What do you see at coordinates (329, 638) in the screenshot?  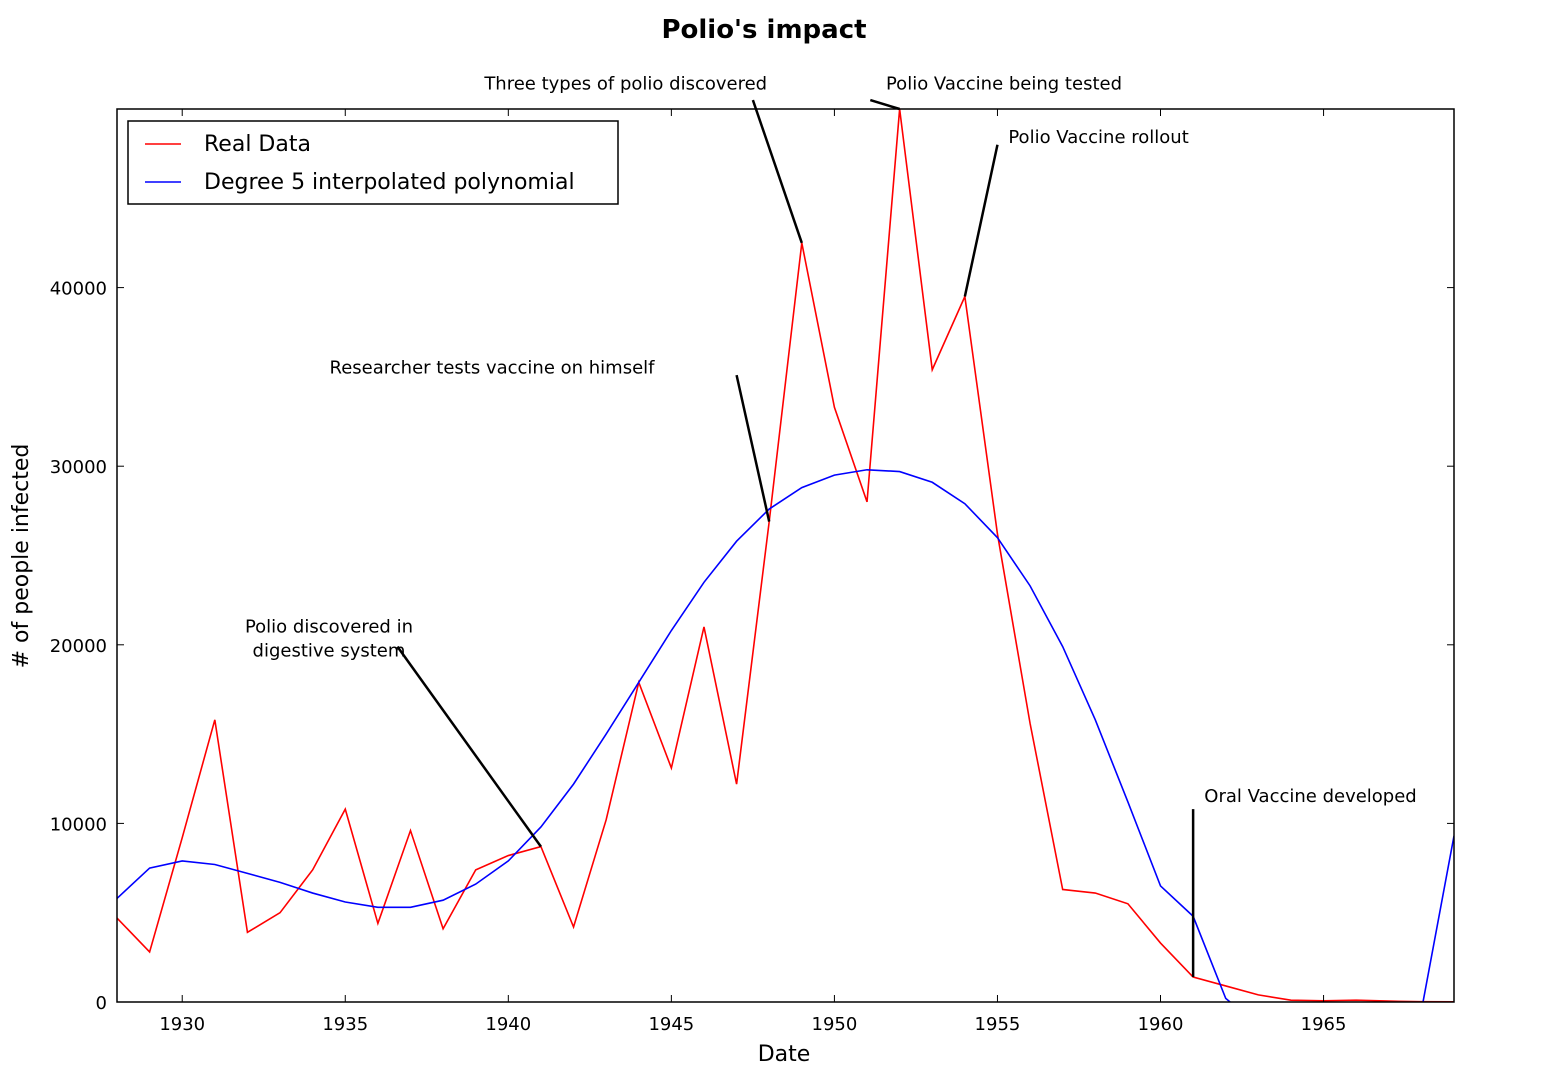 I see `annotation-text: Polio discovered in digestive system` at bounding box center [329, 638].